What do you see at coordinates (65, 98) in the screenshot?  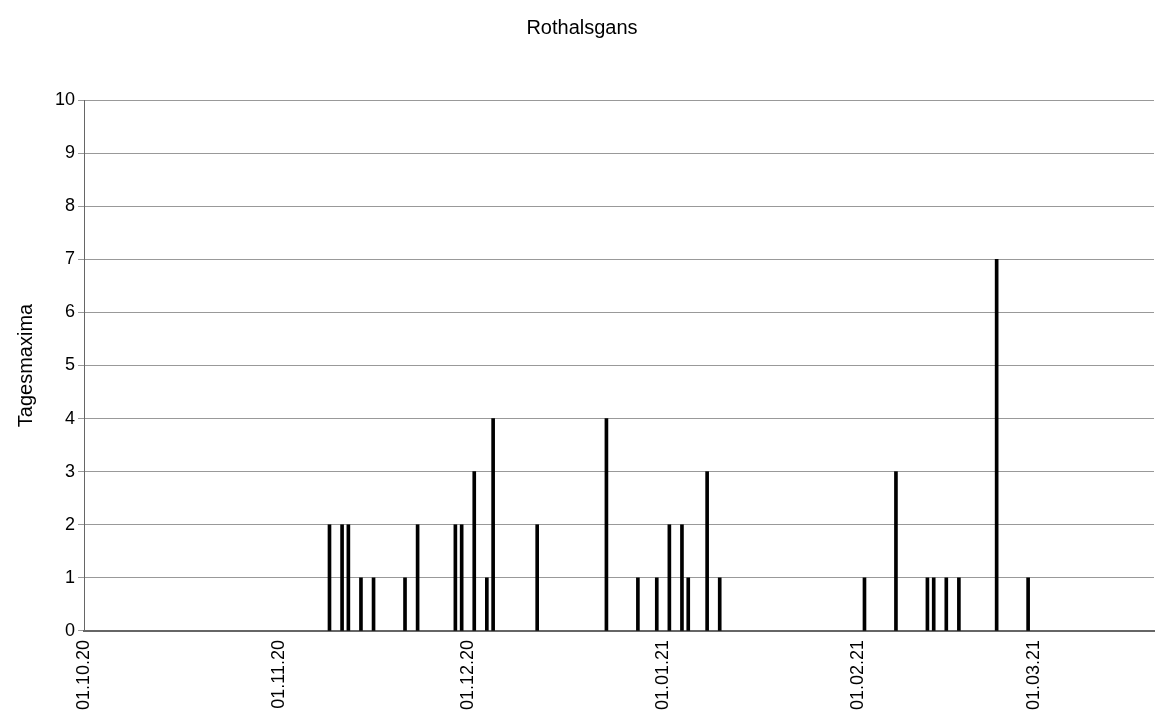 I see `y-tick-label: 10` at bounding box center [65, 98].